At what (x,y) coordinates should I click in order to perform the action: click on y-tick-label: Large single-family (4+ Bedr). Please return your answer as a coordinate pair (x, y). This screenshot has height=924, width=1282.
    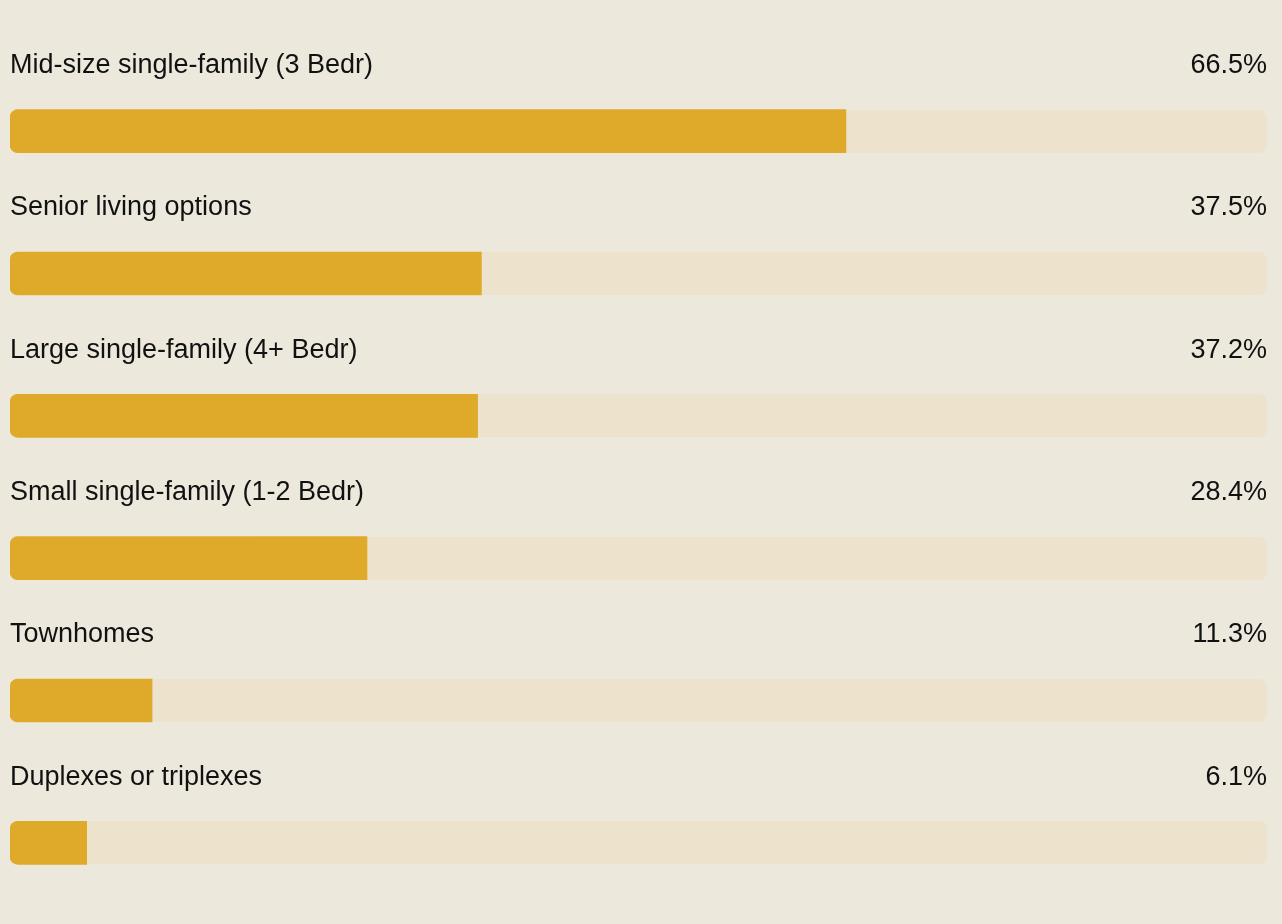
    Looking at the image, I should click on (184, 348).